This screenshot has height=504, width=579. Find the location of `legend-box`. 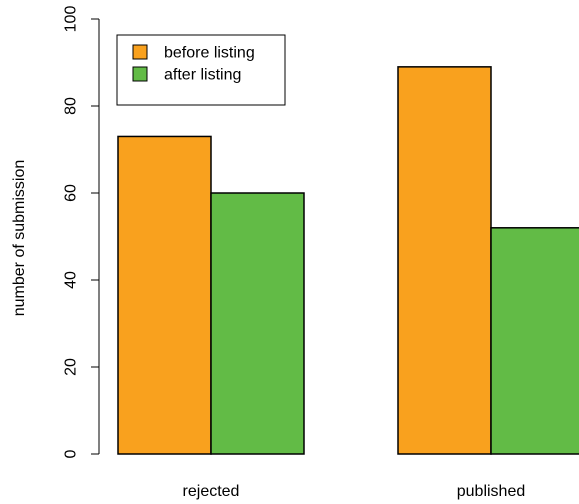

legend-box is located at coordinates (201, 70).